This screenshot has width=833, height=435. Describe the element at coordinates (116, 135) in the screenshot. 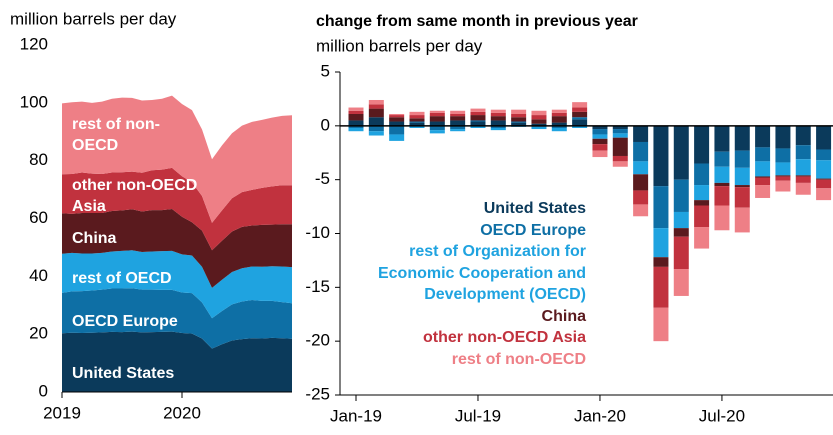

I see `area-label: rest of non-OECD` at that location.